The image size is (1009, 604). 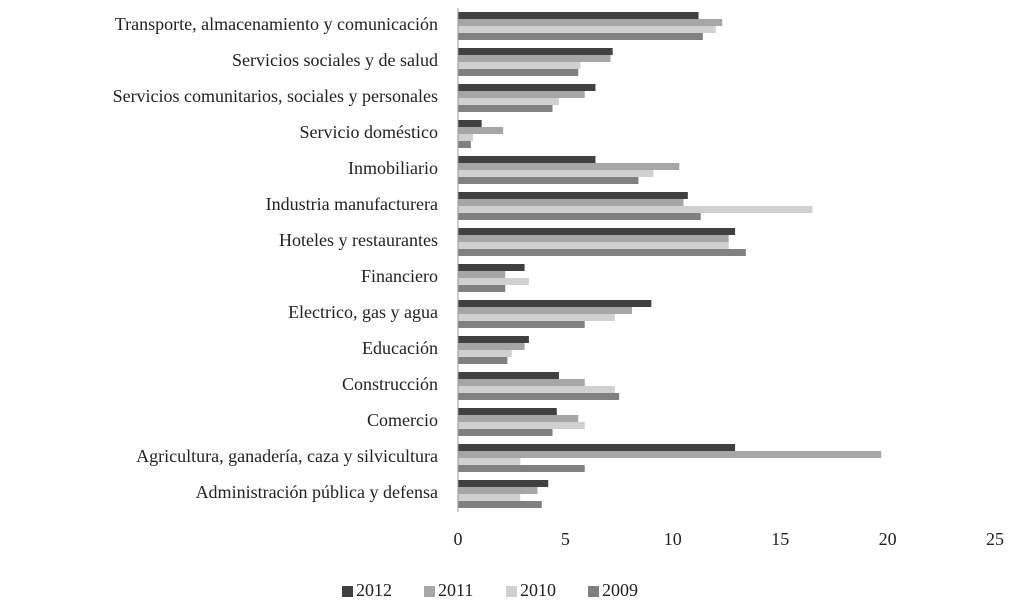 I want to click on legend-label: 2011, so click(x=455, y=590).